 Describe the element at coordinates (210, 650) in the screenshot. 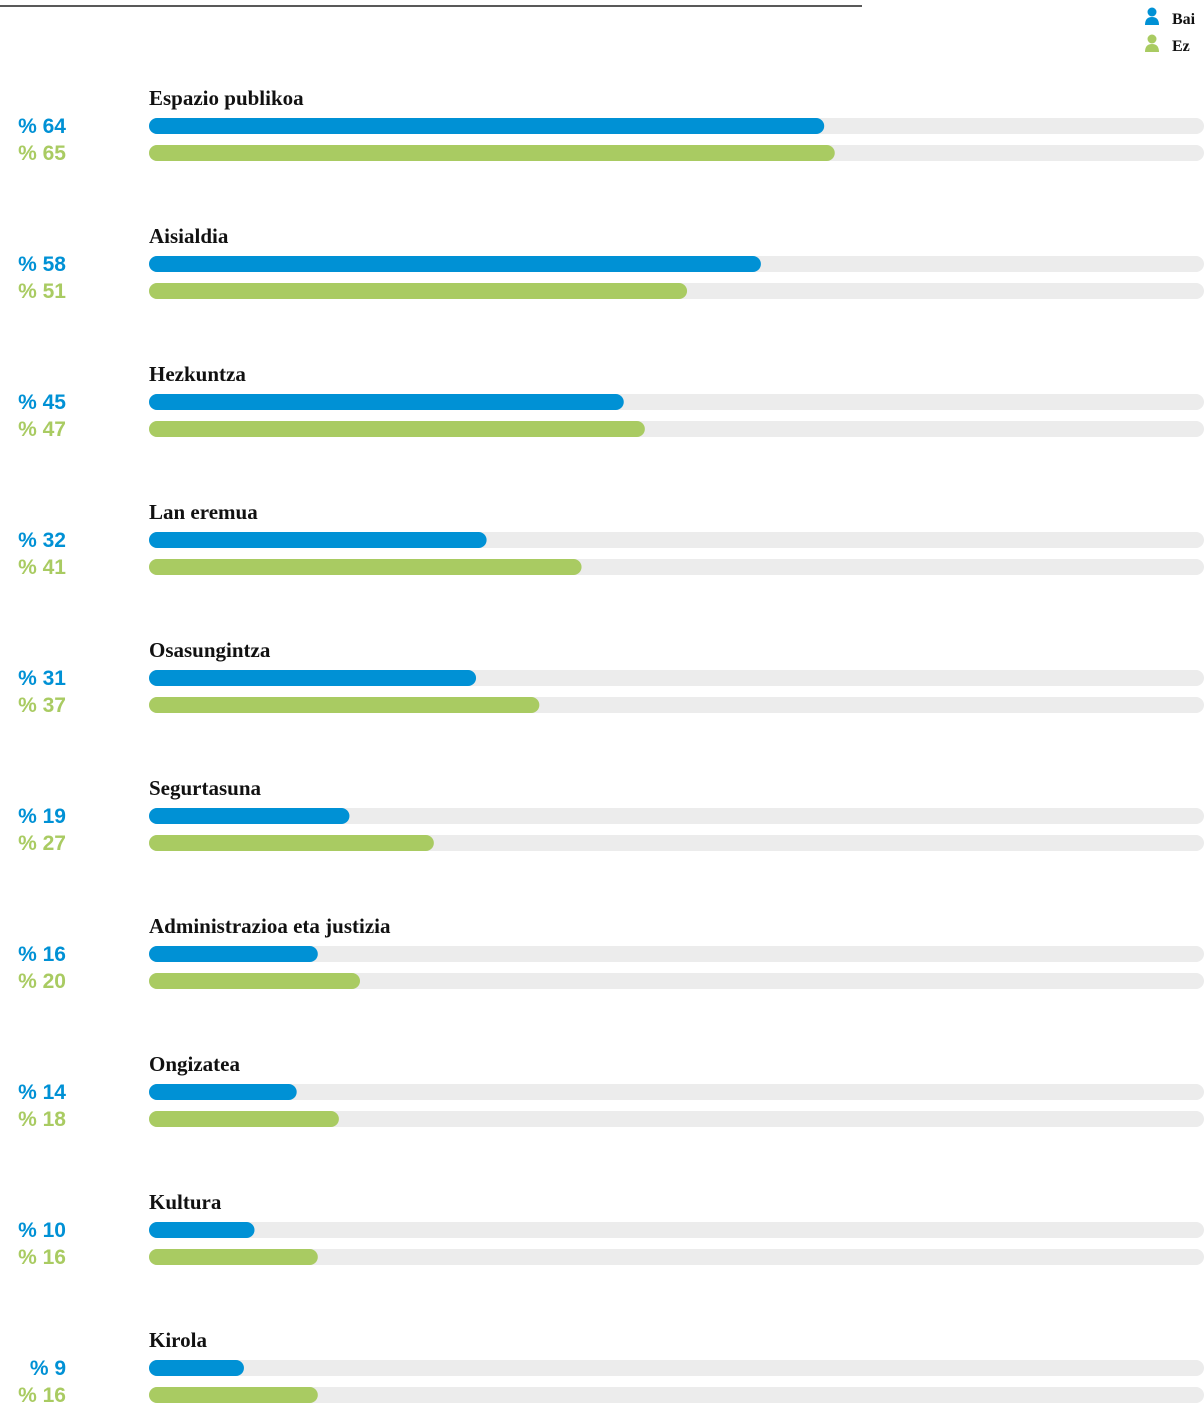

I see `category-label: Osasungintza` at that location.